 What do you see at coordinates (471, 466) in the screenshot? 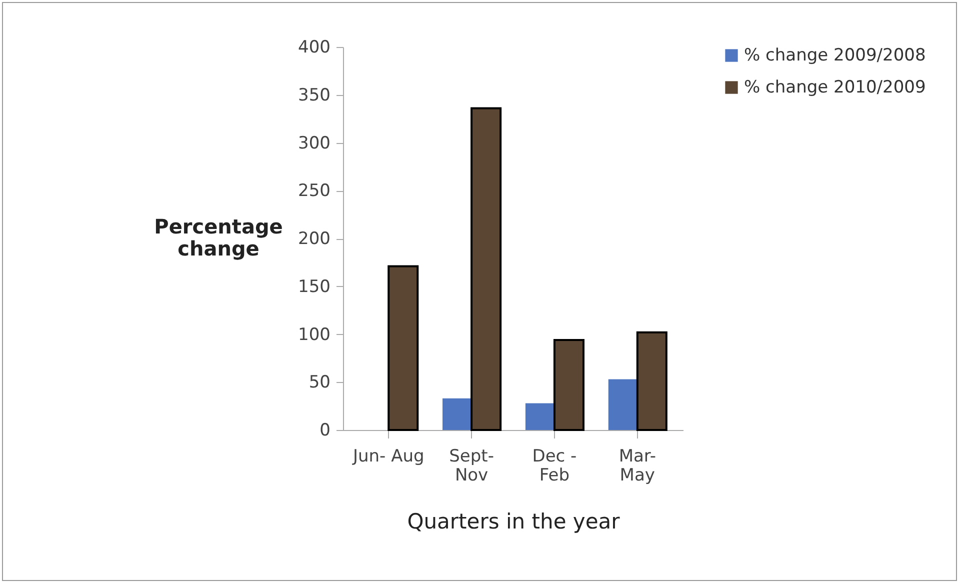
I see `x-tick-label: Sept- Nov` at bounding box center [471, 466].